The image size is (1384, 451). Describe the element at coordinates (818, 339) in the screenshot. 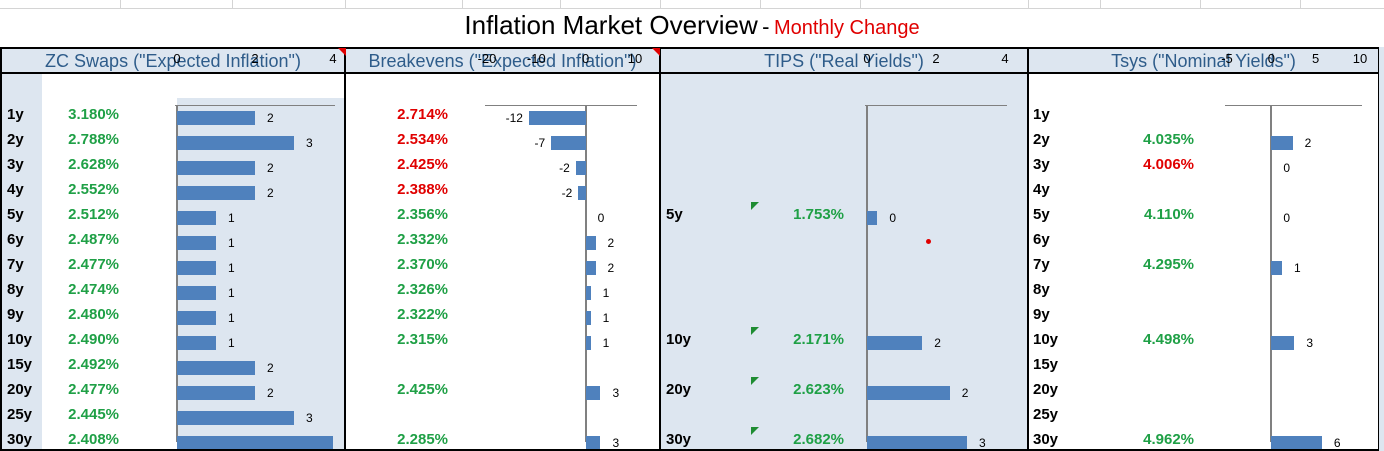

I see `rate-value: 2.171%` at that location.